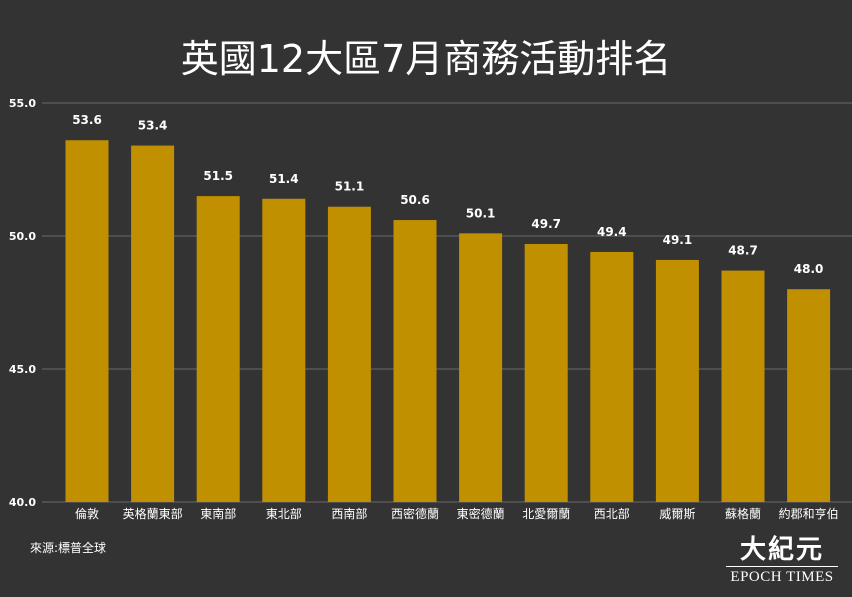 The image size is (852, 597). I want to click on x-tick-label: 北愛爾蘭, so click(546, 514).